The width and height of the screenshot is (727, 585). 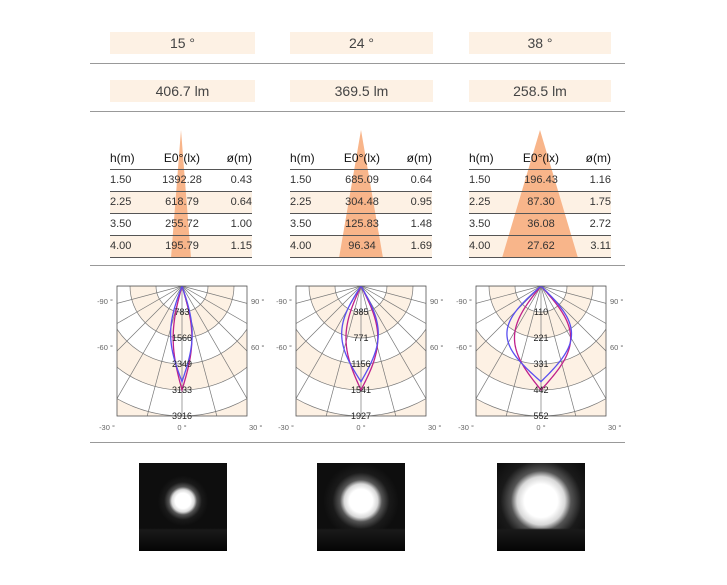 What do you see at coordinates (480, 246) in the screenshot?
I see `table-cell: 4.00` at bounding box center [480, 246].